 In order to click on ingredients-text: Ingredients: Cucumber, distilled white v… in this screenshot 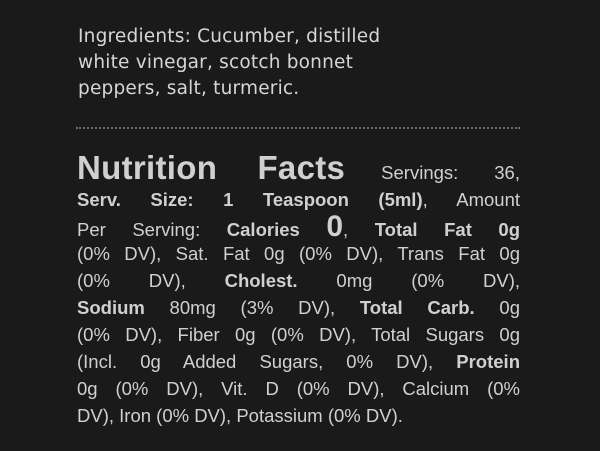, I will do `click(298, 63)`.